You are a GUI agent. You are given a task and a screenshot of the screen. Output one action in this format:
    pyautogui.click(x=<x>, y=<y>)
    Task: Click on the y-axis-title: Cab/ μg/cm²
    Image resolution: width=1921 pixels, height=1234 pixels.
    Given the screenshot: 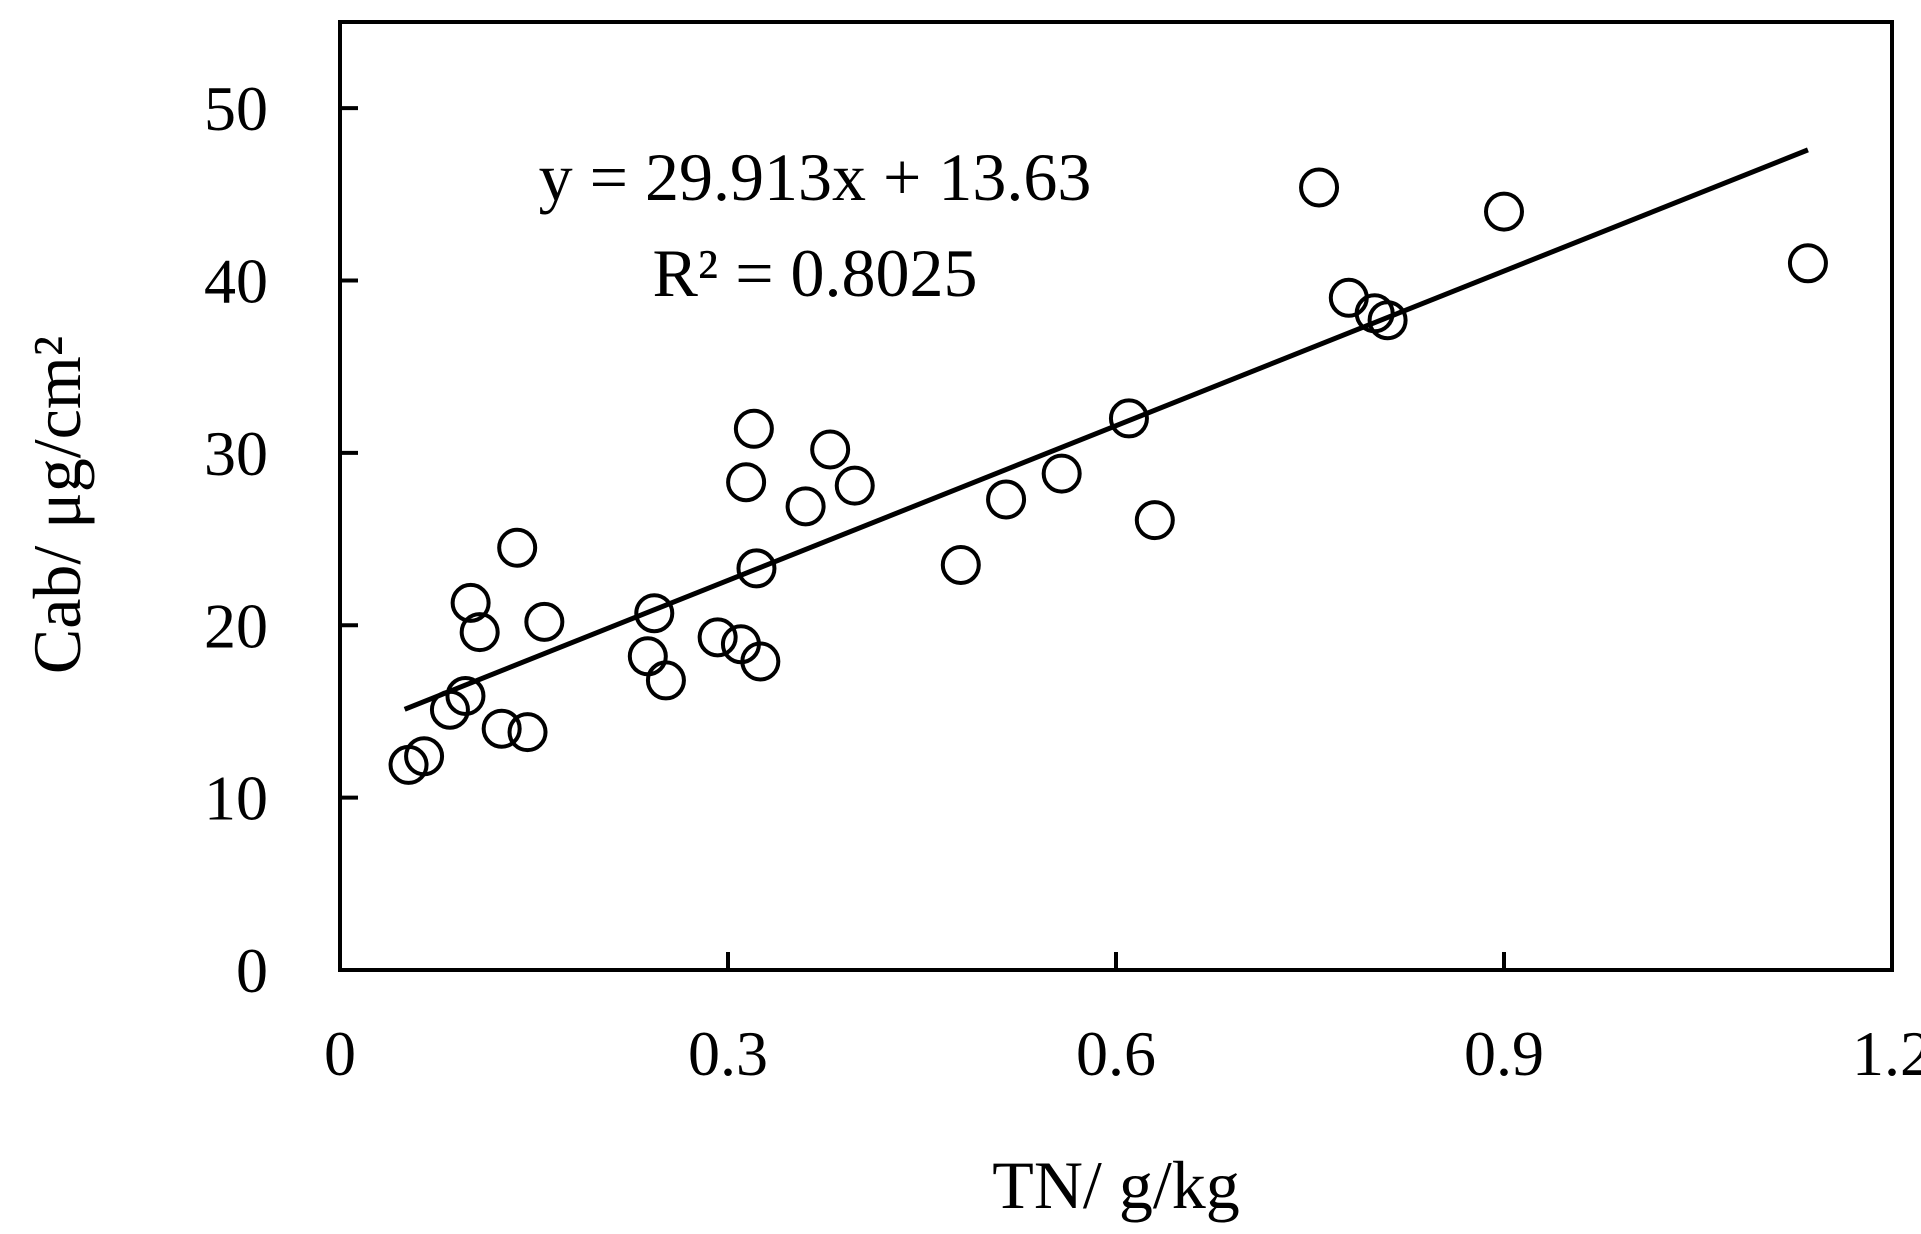 What is the action you would take?
    pyautogui.click(x=57, y=505)
    